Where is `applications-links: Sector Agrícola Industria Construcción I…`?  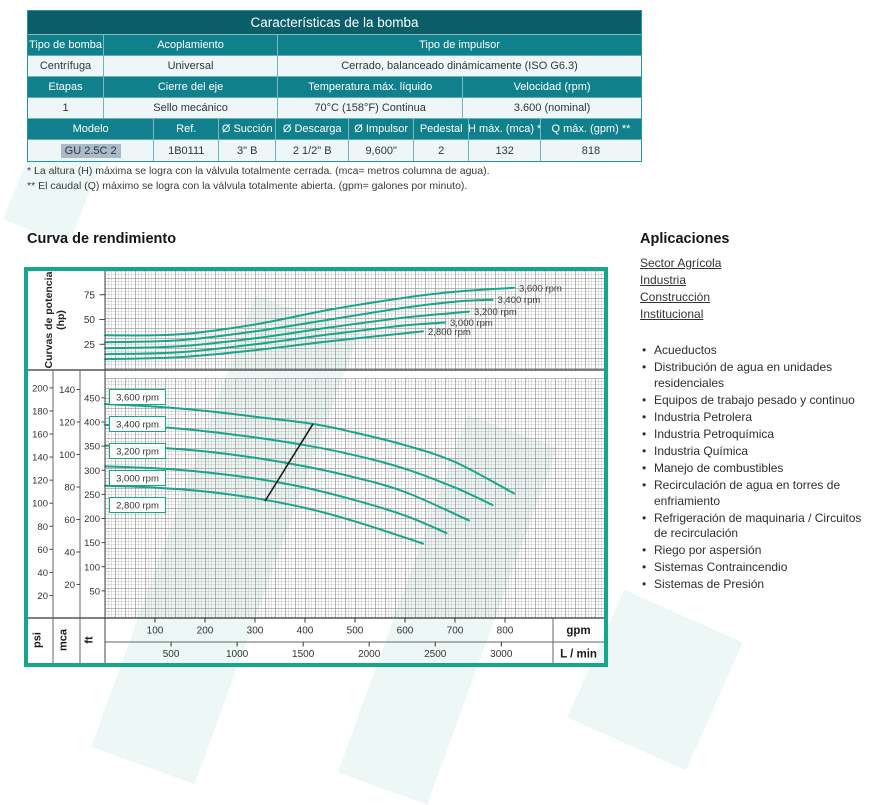 applications-links: Sector Agrícola Industria Construcción I… is located at coordinates (757, 288).